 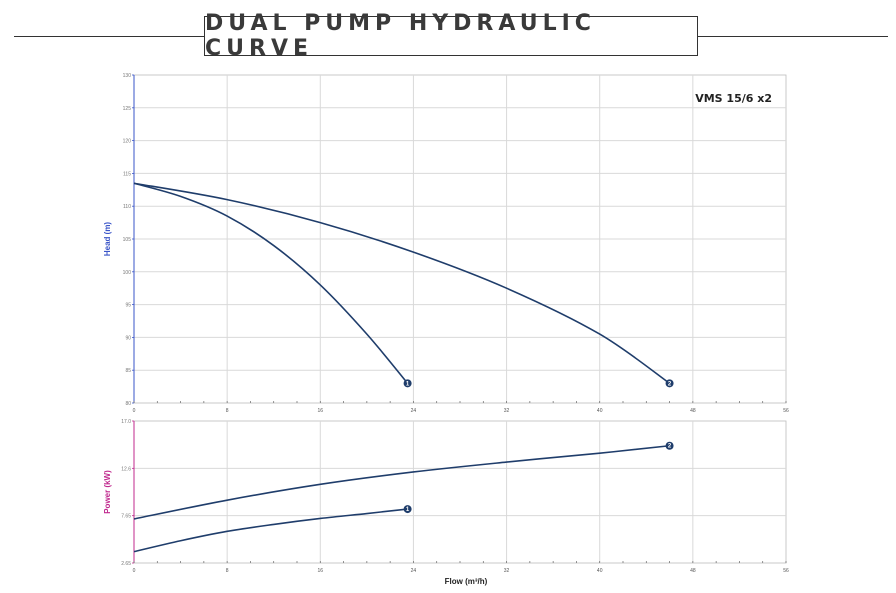 I want to click on power-y-tick-label: 7.65, so click(x=126, y=517).